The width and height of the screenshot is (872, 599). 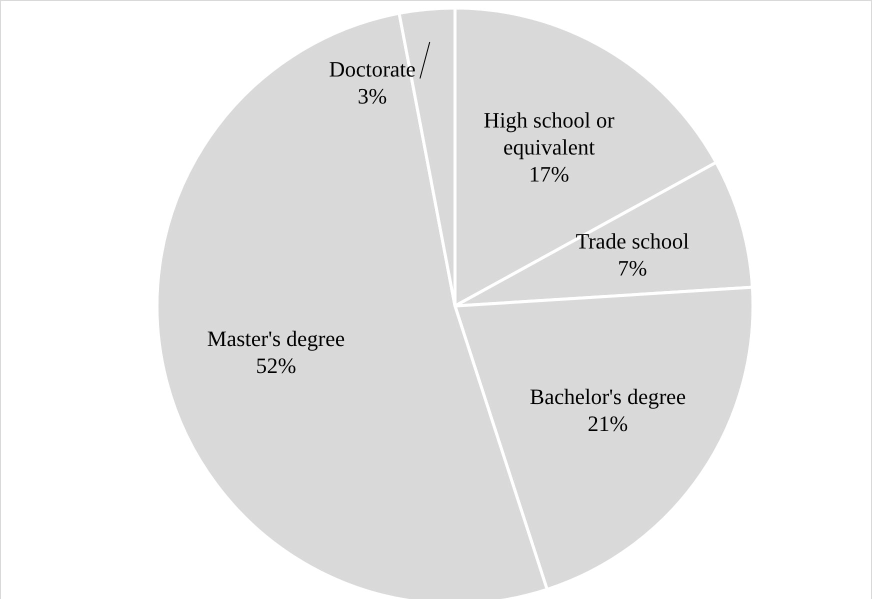 What do you see at coordinates (633, 267) in the screenshot?
I see `data-label: 7%` at bounding box center [633, 267].